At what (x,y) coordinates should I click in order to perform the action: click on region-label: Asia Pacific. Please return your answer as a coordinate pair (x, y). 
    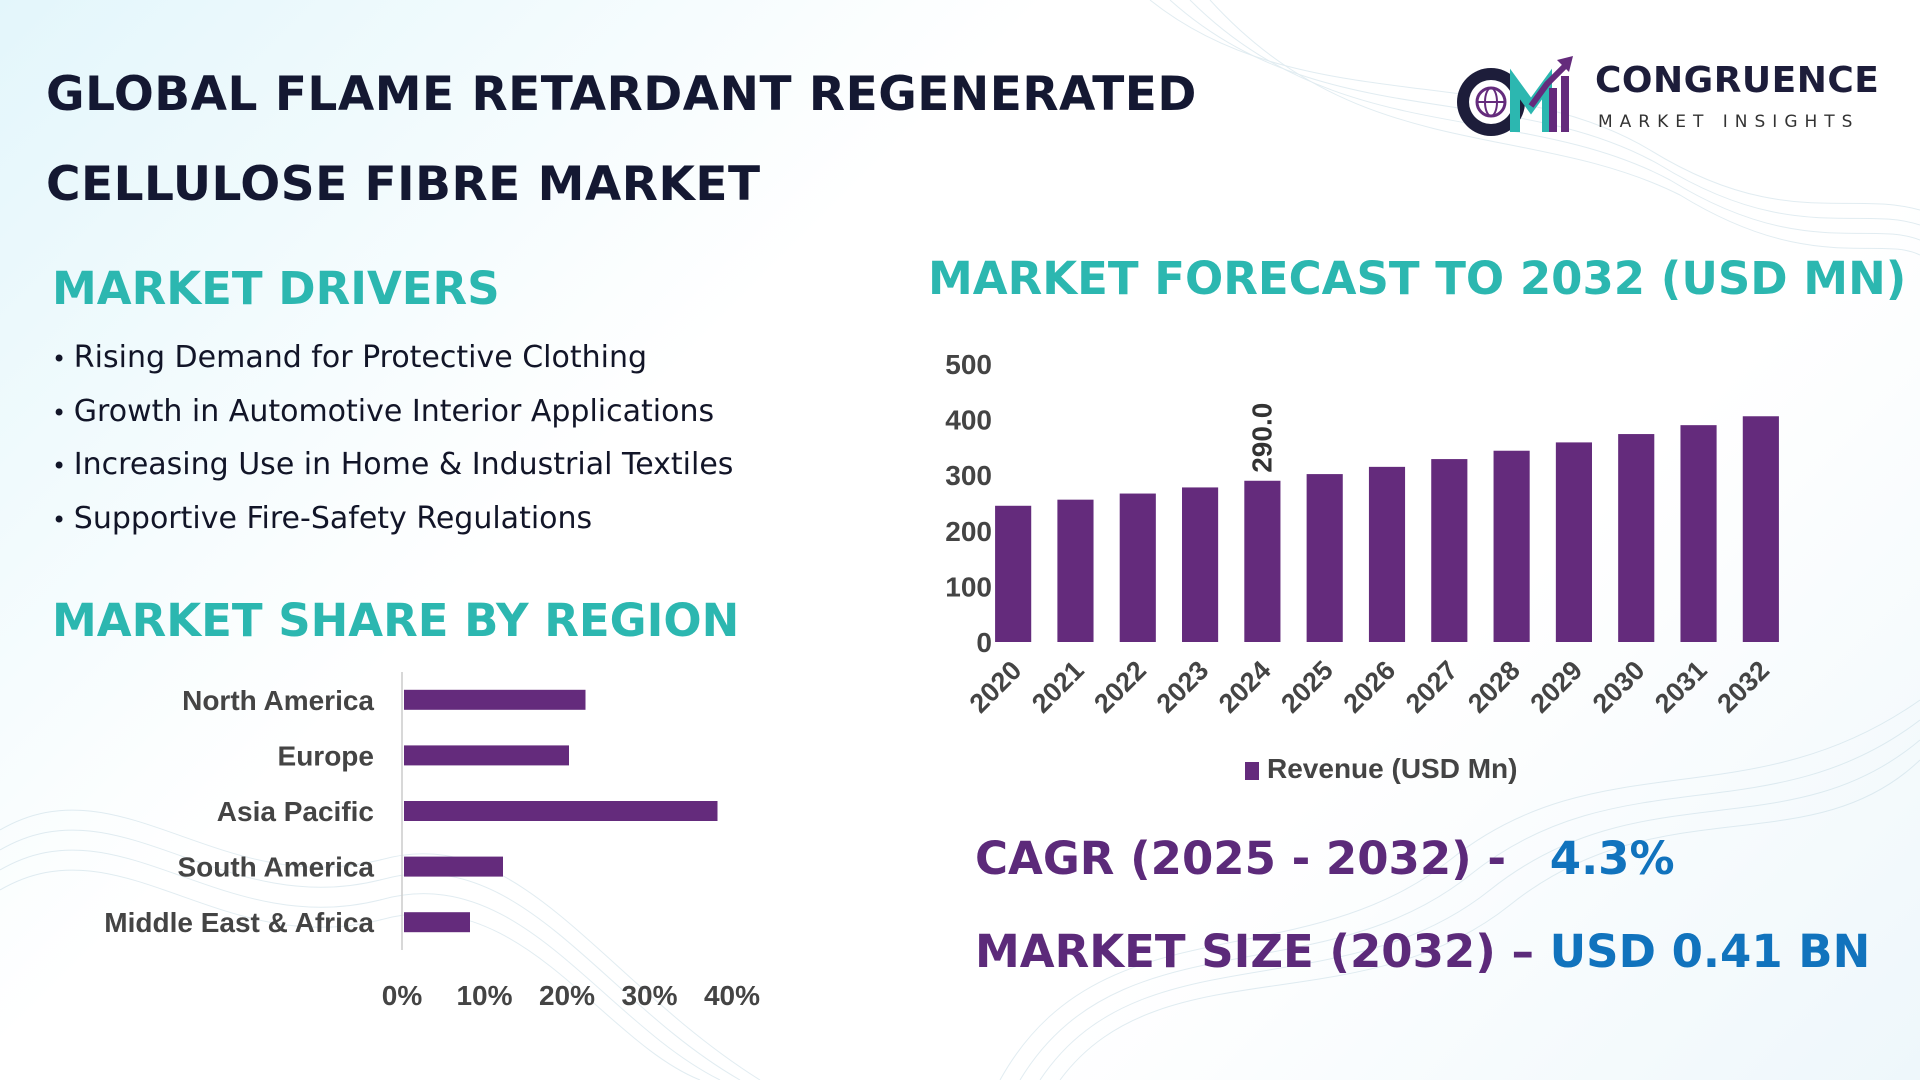
    Looking at the image, I should click on (295, 811).